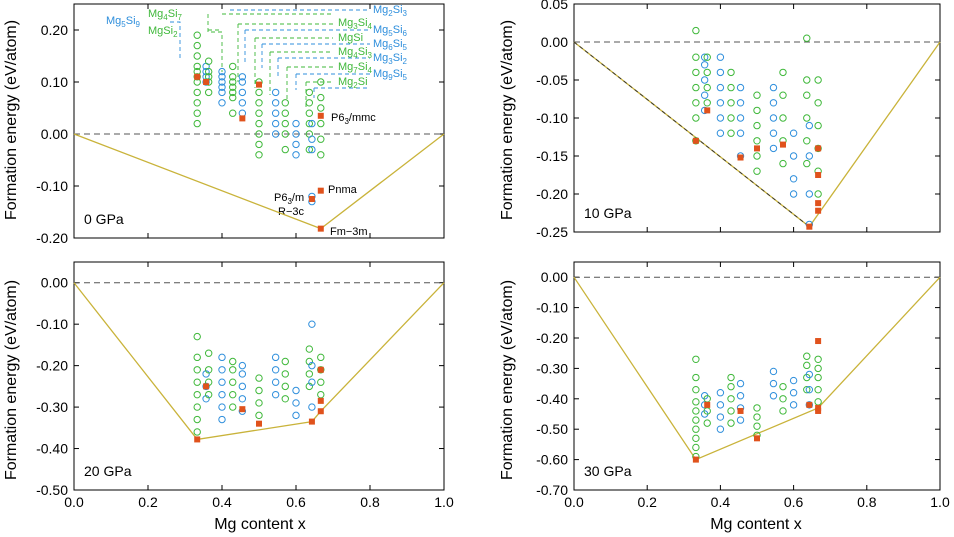 Image resolution: width=954 pixels, height=537 pixels. I want to click on y-tick-label: -0.20, so click(52, 238).